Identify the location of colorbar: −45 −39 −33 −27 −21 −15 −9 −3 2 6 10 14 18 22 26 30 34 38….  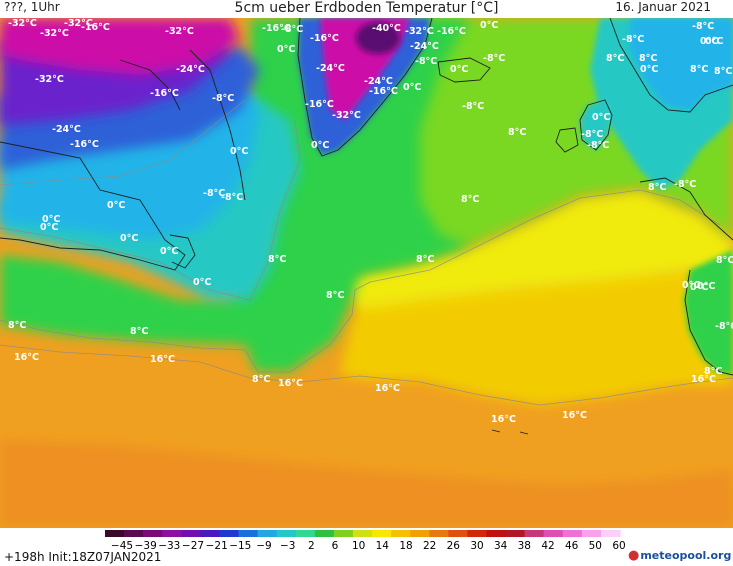
(365, 540).